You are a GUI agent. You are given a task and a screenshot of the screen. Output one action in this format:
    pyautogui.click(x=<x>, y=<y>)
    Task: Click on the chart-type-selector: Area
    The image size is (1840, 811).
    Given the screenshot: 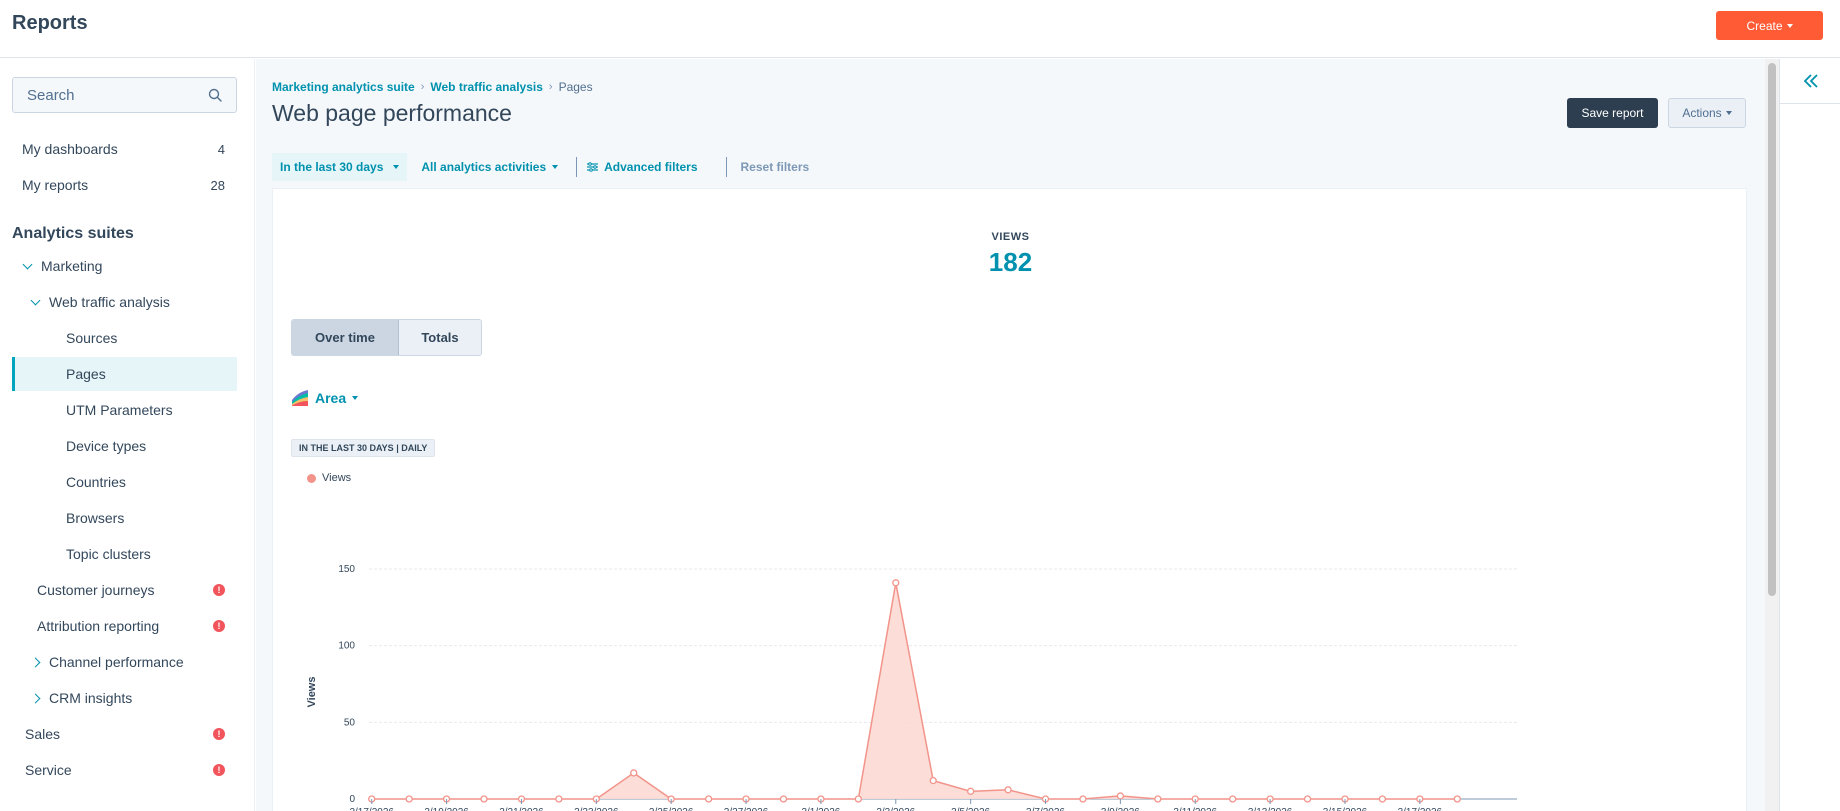 What is the action you would take?
    pyautogui.click(x=325, y=398)
    